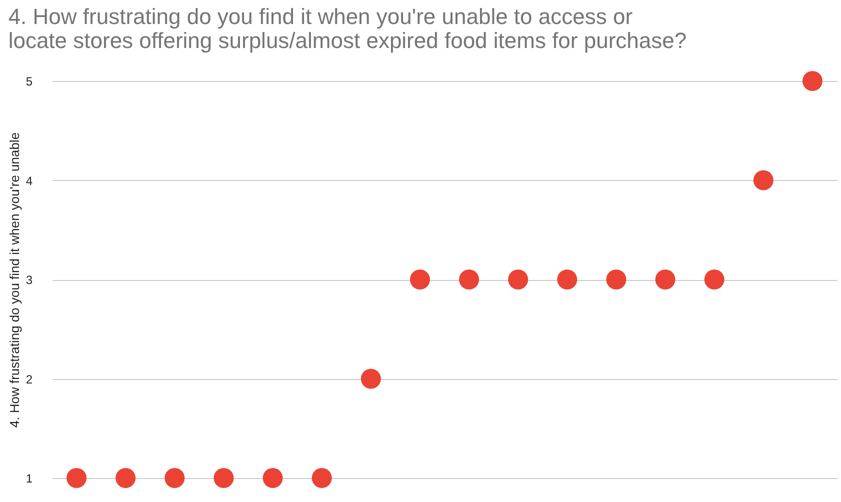 The image size is (841, 502). I want to click on y-tick-label: 2, so click(29, 379).